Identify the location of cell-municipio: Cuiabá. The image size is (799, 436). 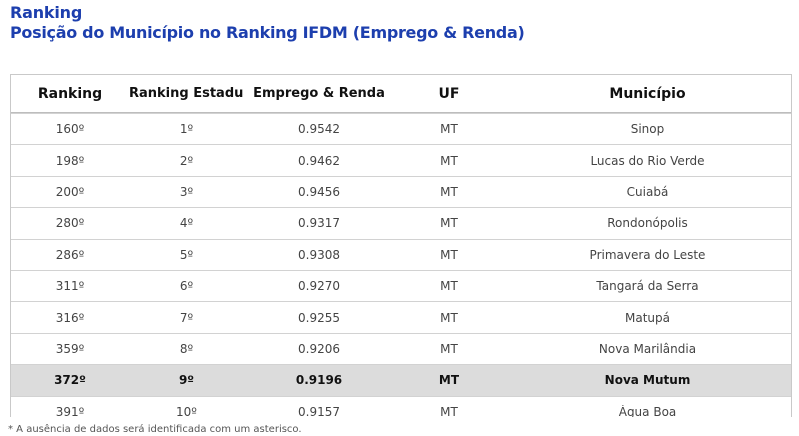
(647, 191).